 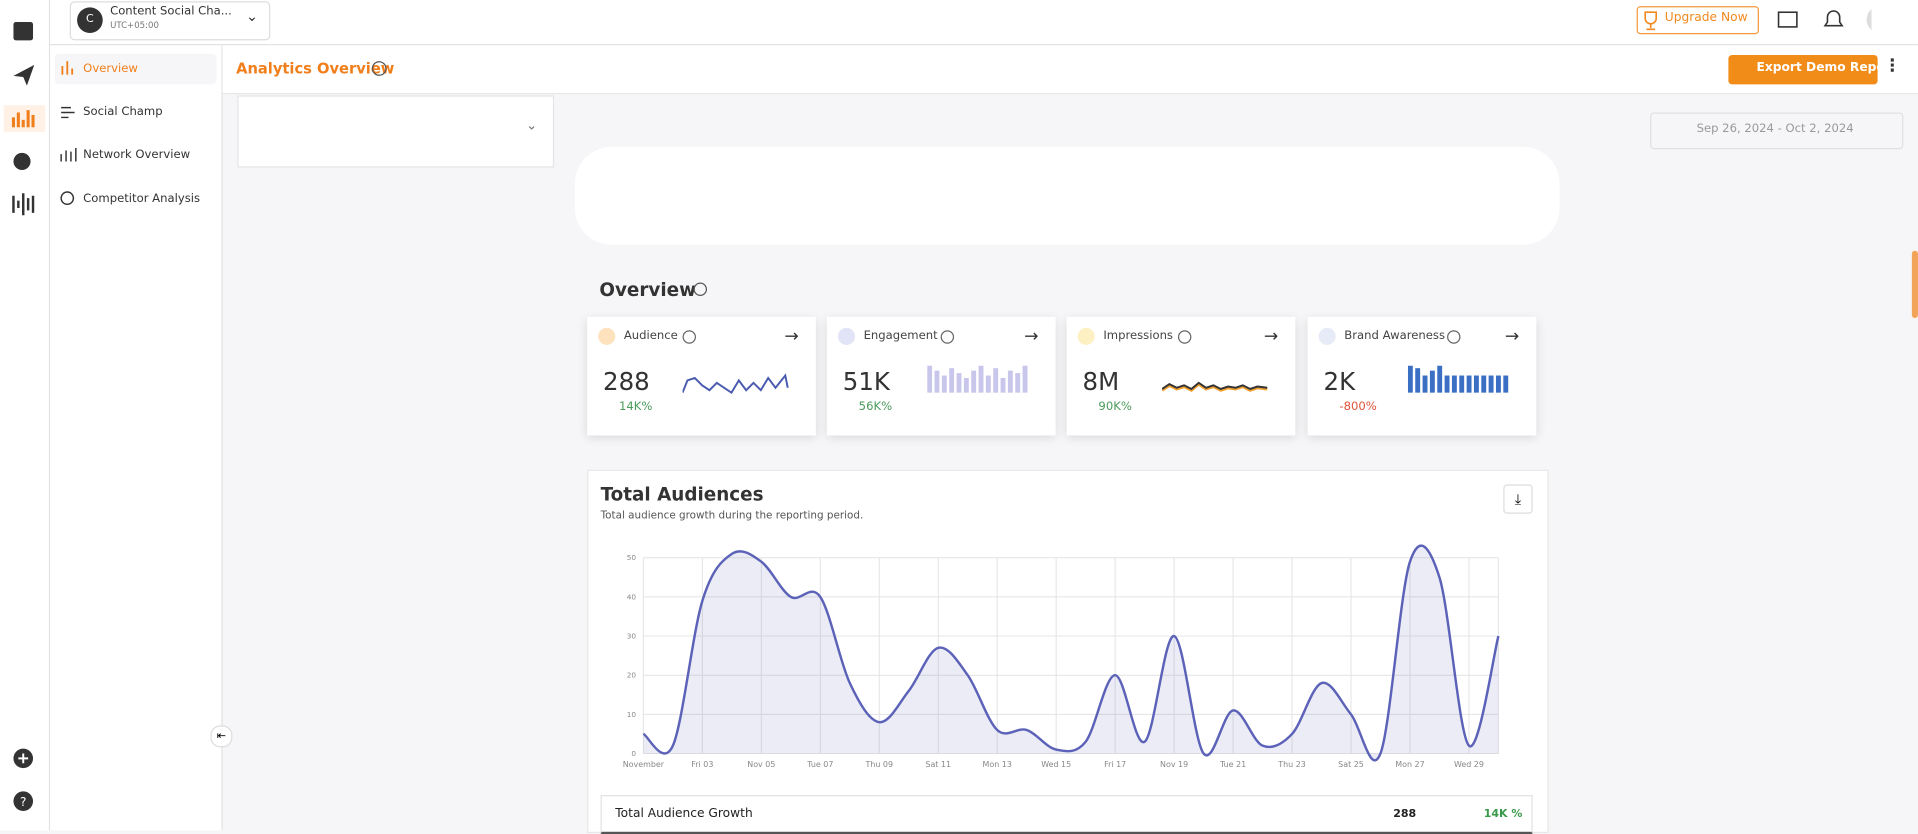 What do you see at coordinates (134, 25) in the screenshot?
I see `timezone: UTC+05:00` at bounding box center [134, 25].